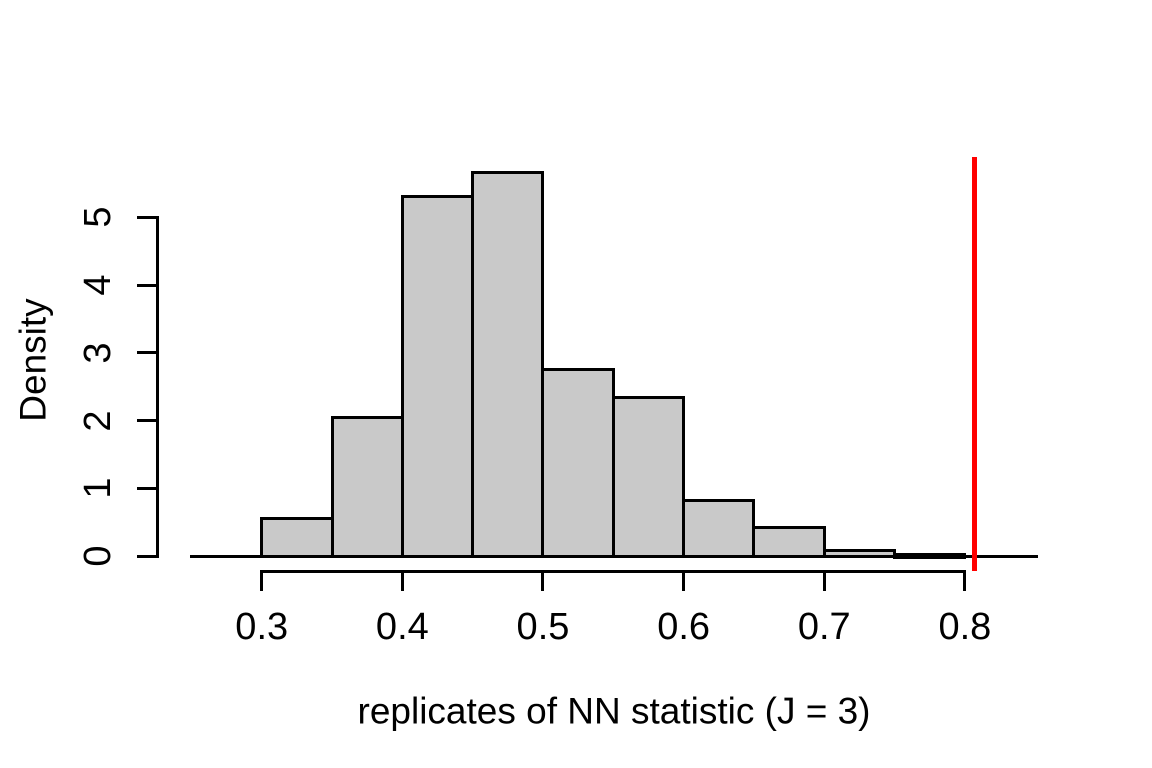 The width and height of the screenshot is (1152, 768). I want to click on x-tick-label: 0.5, so click(543, 627).